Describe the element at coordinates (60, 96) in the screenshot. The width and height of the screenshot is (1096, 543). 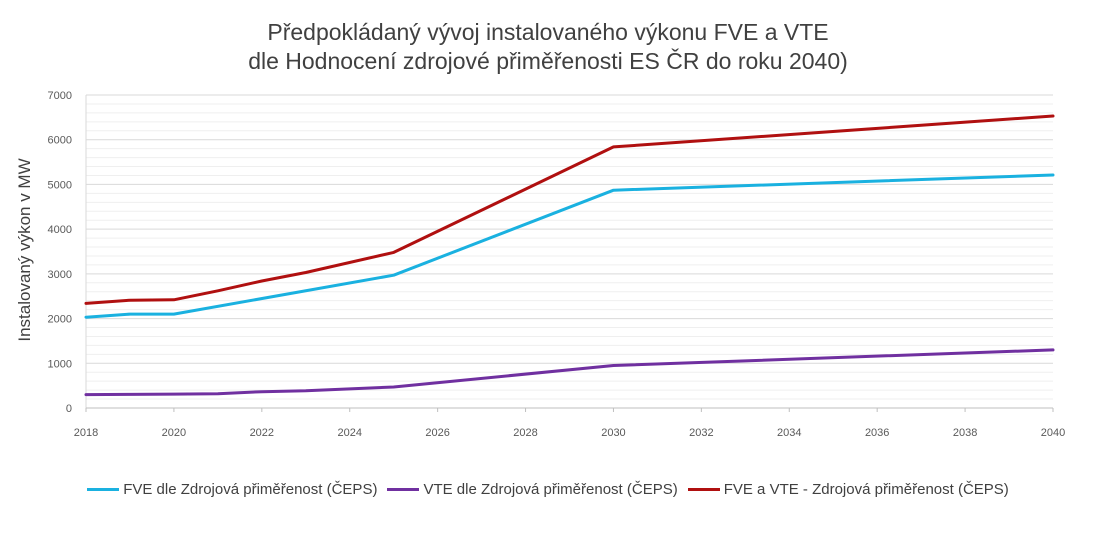
I see `y-tick-label: 7000` at that location.